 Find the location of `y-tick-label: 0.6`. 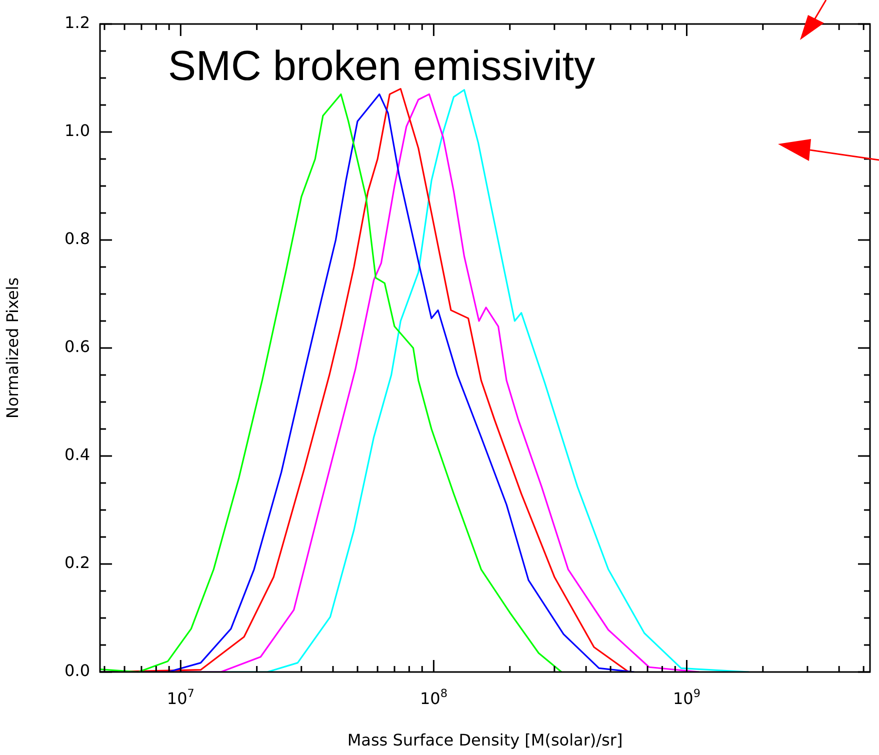

y-tick-label: 0.6 is located at coordinates (77, 346).